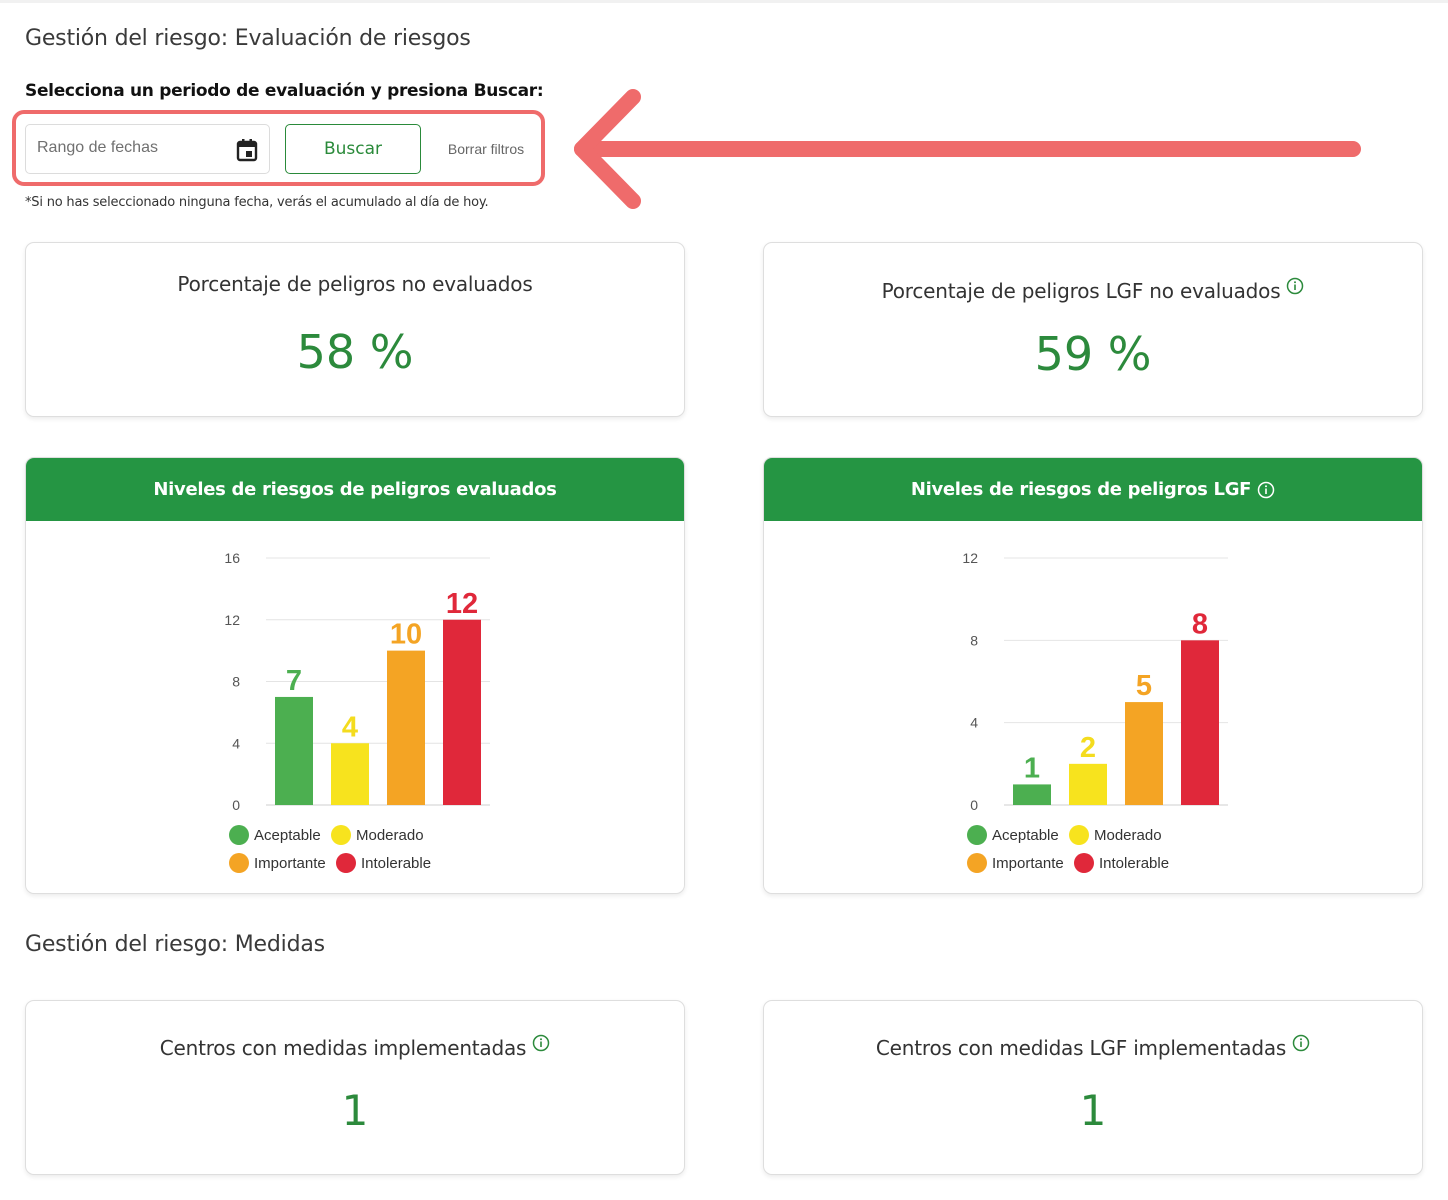 The width and height of the screenshot is (1448, 1200). I want to click on kpi-card-no-evaluados: Porcentaje de peligros no evaluados 58 %, so click(355, 329).